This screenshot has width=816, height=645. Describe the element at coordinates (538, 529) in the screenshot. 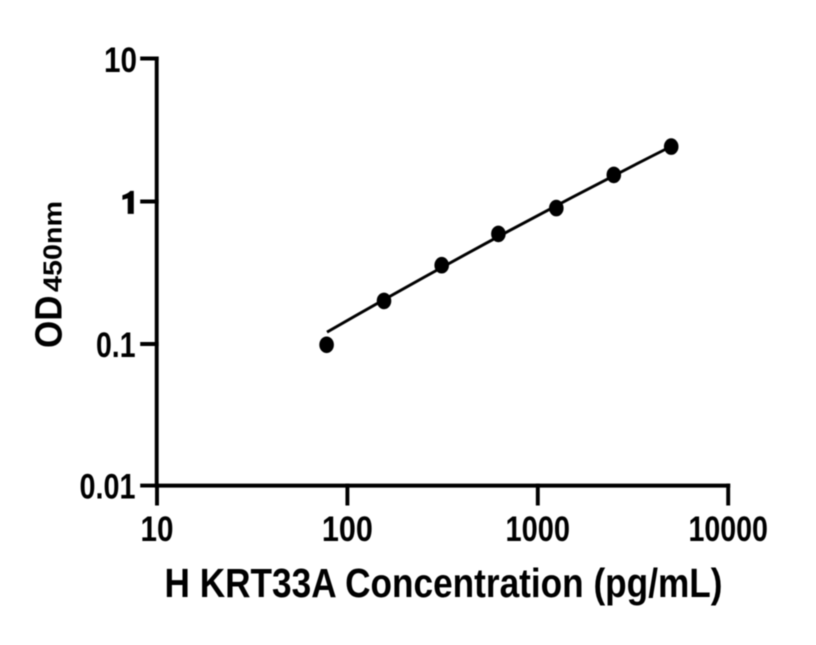

I see `svg-text: 1000` at that location.